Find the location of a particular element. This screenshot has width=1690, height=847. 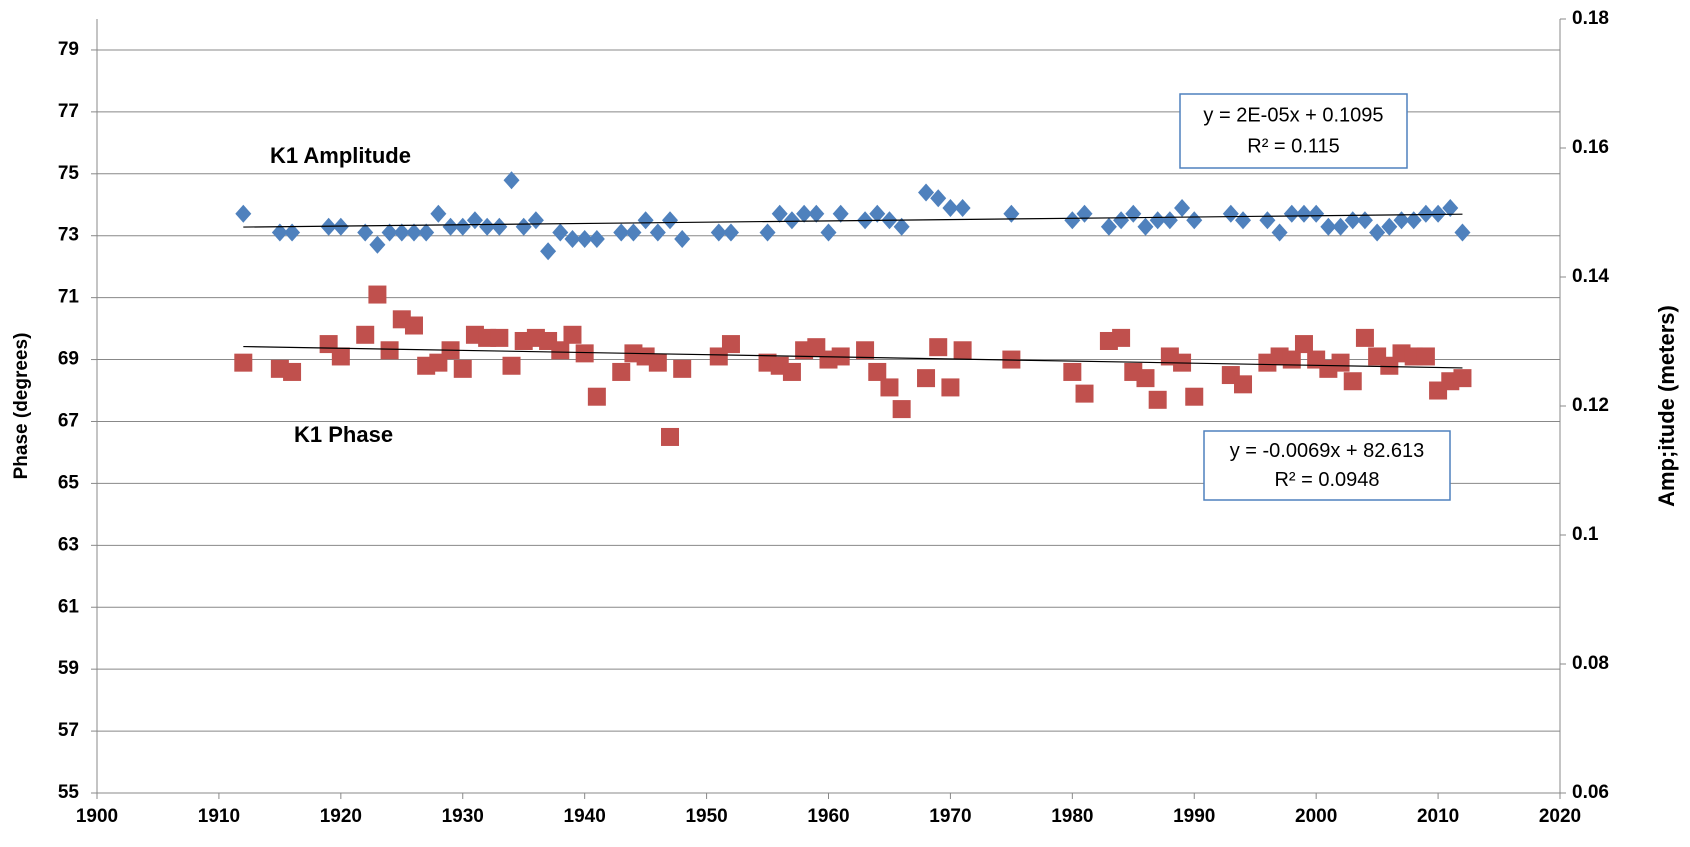

trend-equation: y = -0.0069x + 82.613 is located at coordinates (1327, 451).